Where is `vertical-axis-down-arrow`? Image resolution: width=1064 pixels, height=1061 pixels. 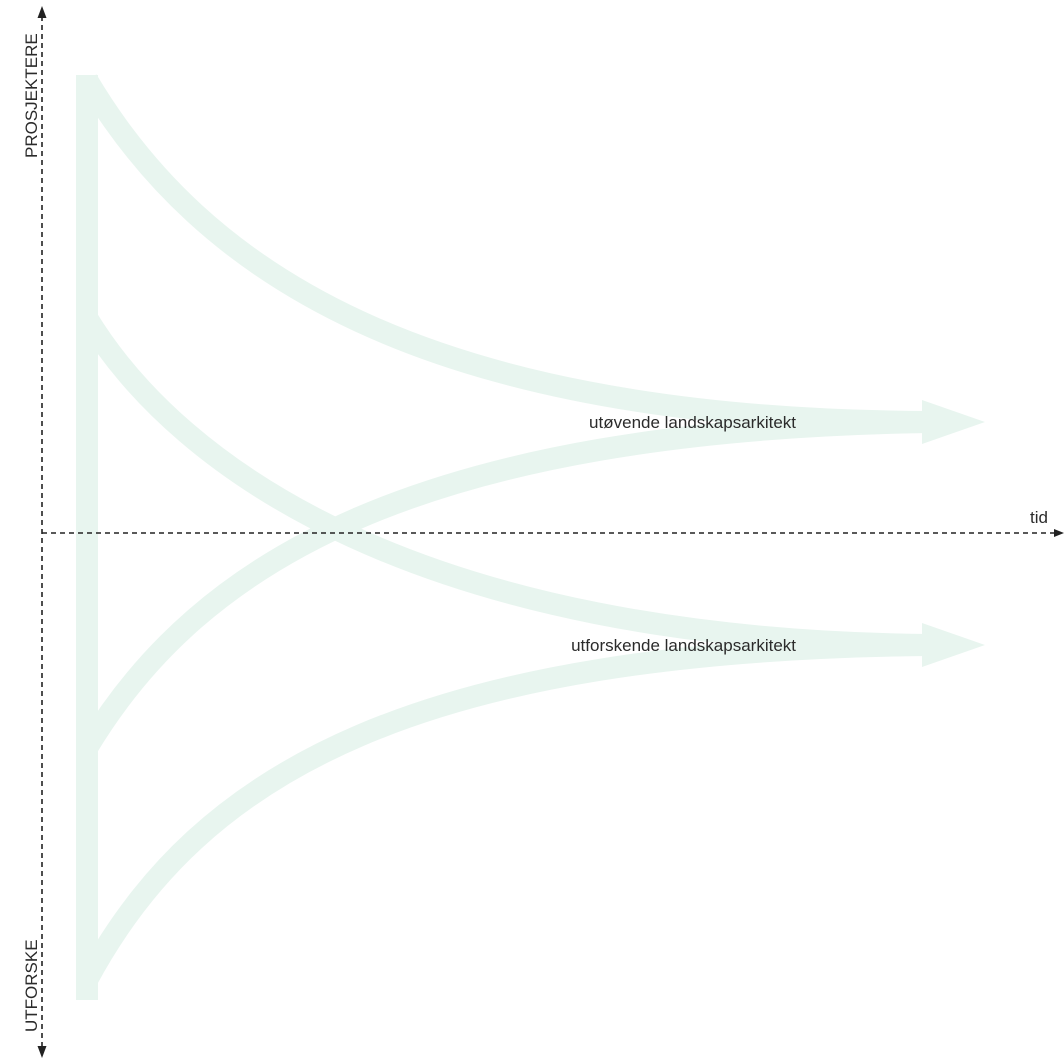 vertical-axis-down-arrow is located at coordinates (42, 1052).